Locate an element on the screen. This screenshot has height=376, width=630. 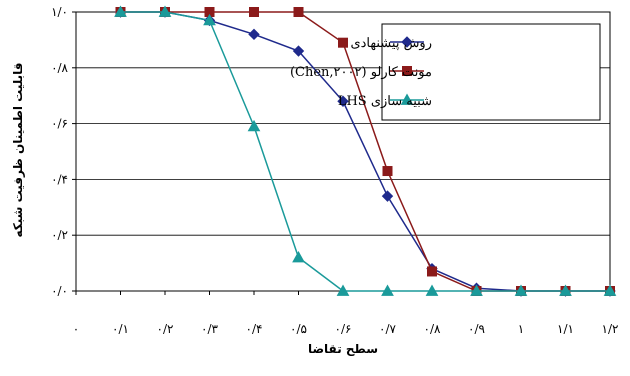
legend-label: روش پیشنهادی is located at coordinates (391, 43).